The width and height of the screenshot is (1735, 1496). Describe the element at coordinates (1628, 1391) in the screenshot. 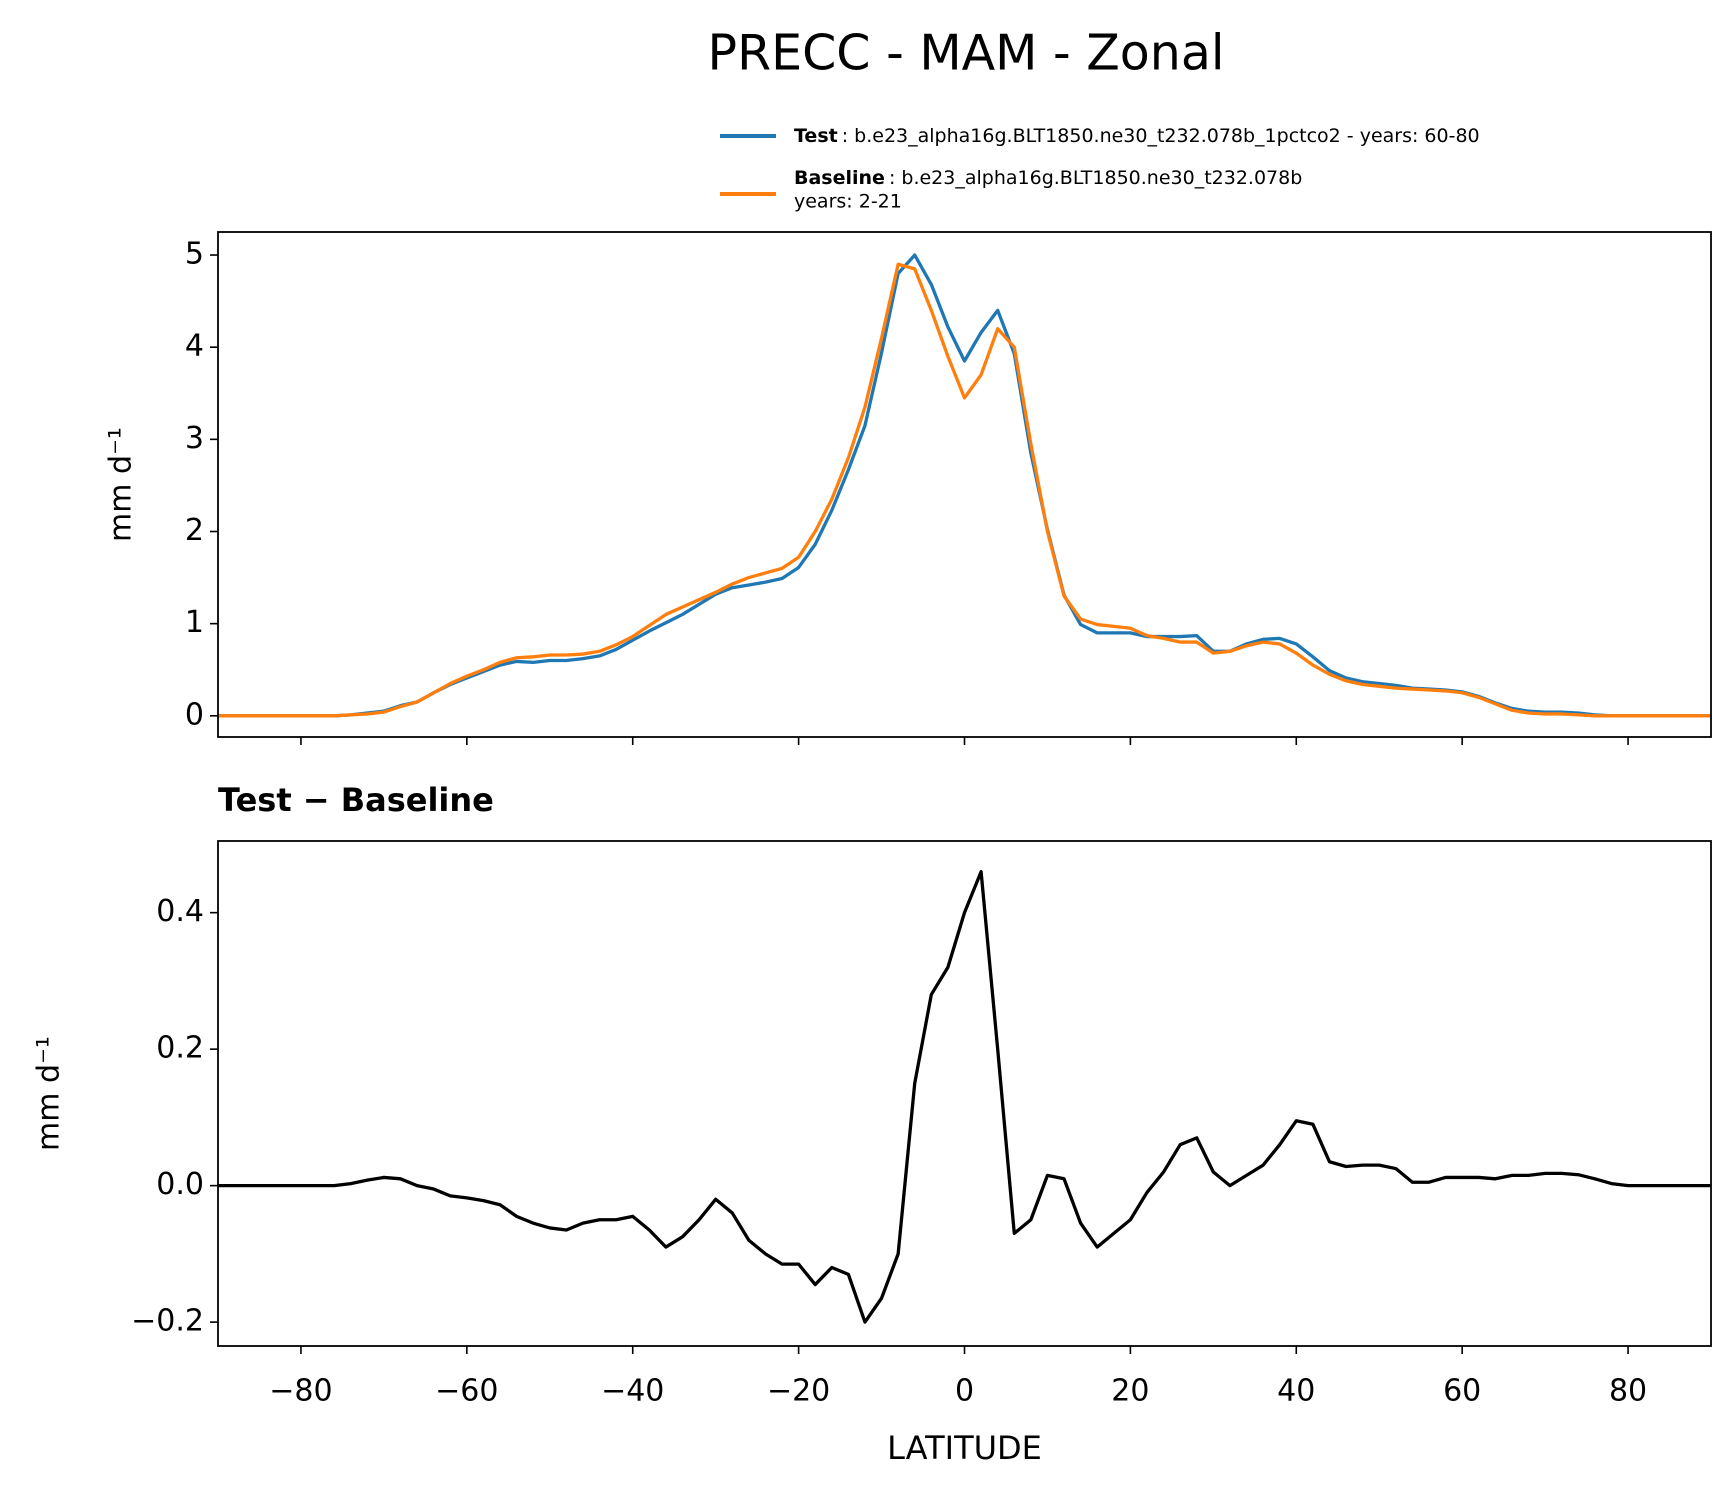

I see `x-tick-label: 80` at that location.